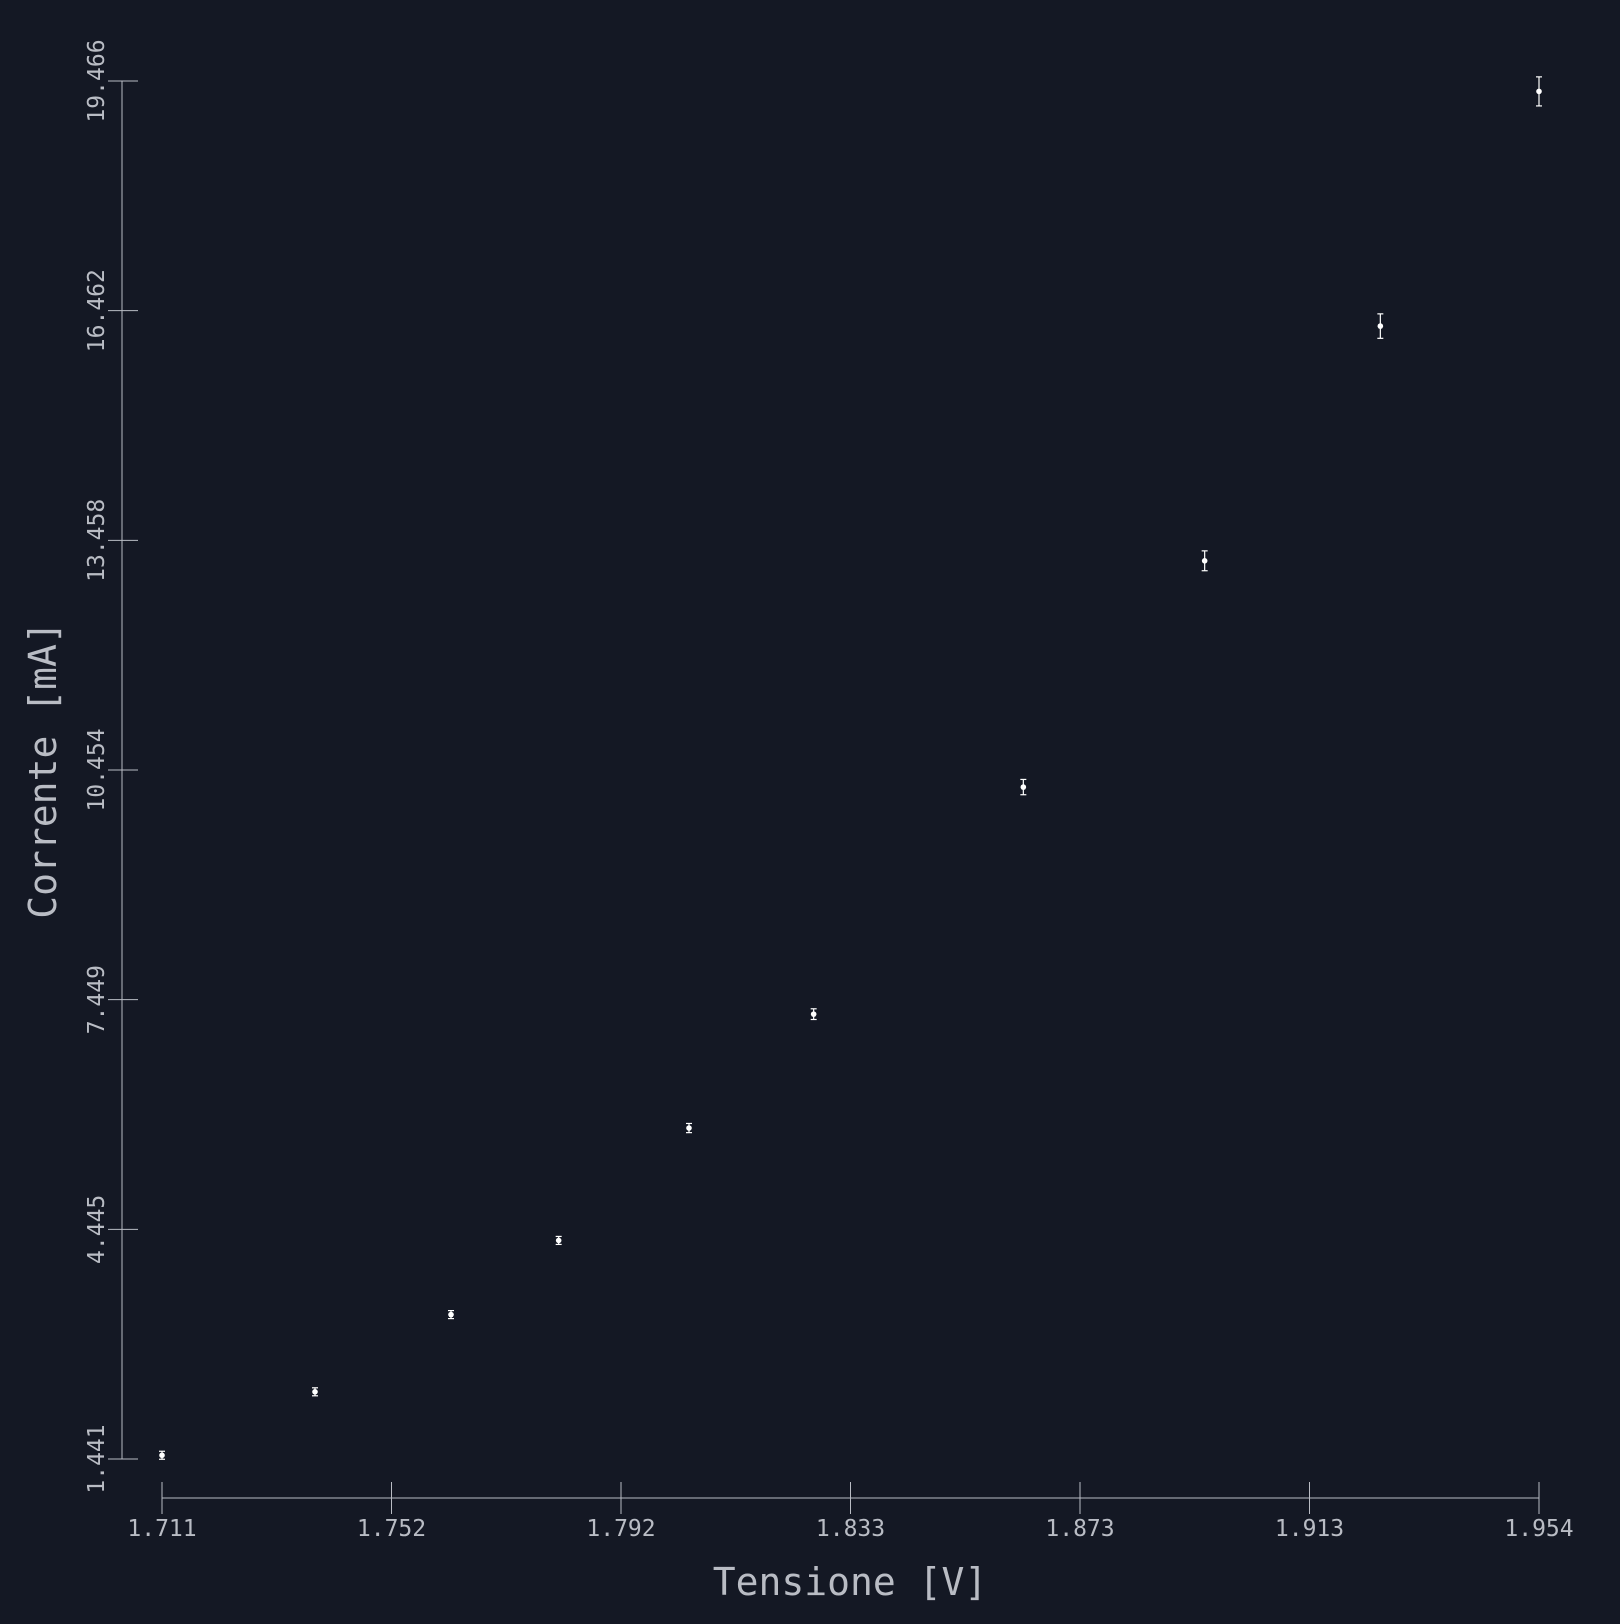 This screenshot has height=1624, width=1620. Describe the element at coordinates (850, 1582) in the screenshot. I see `x-axis-title: Tensione [V]` at that location.